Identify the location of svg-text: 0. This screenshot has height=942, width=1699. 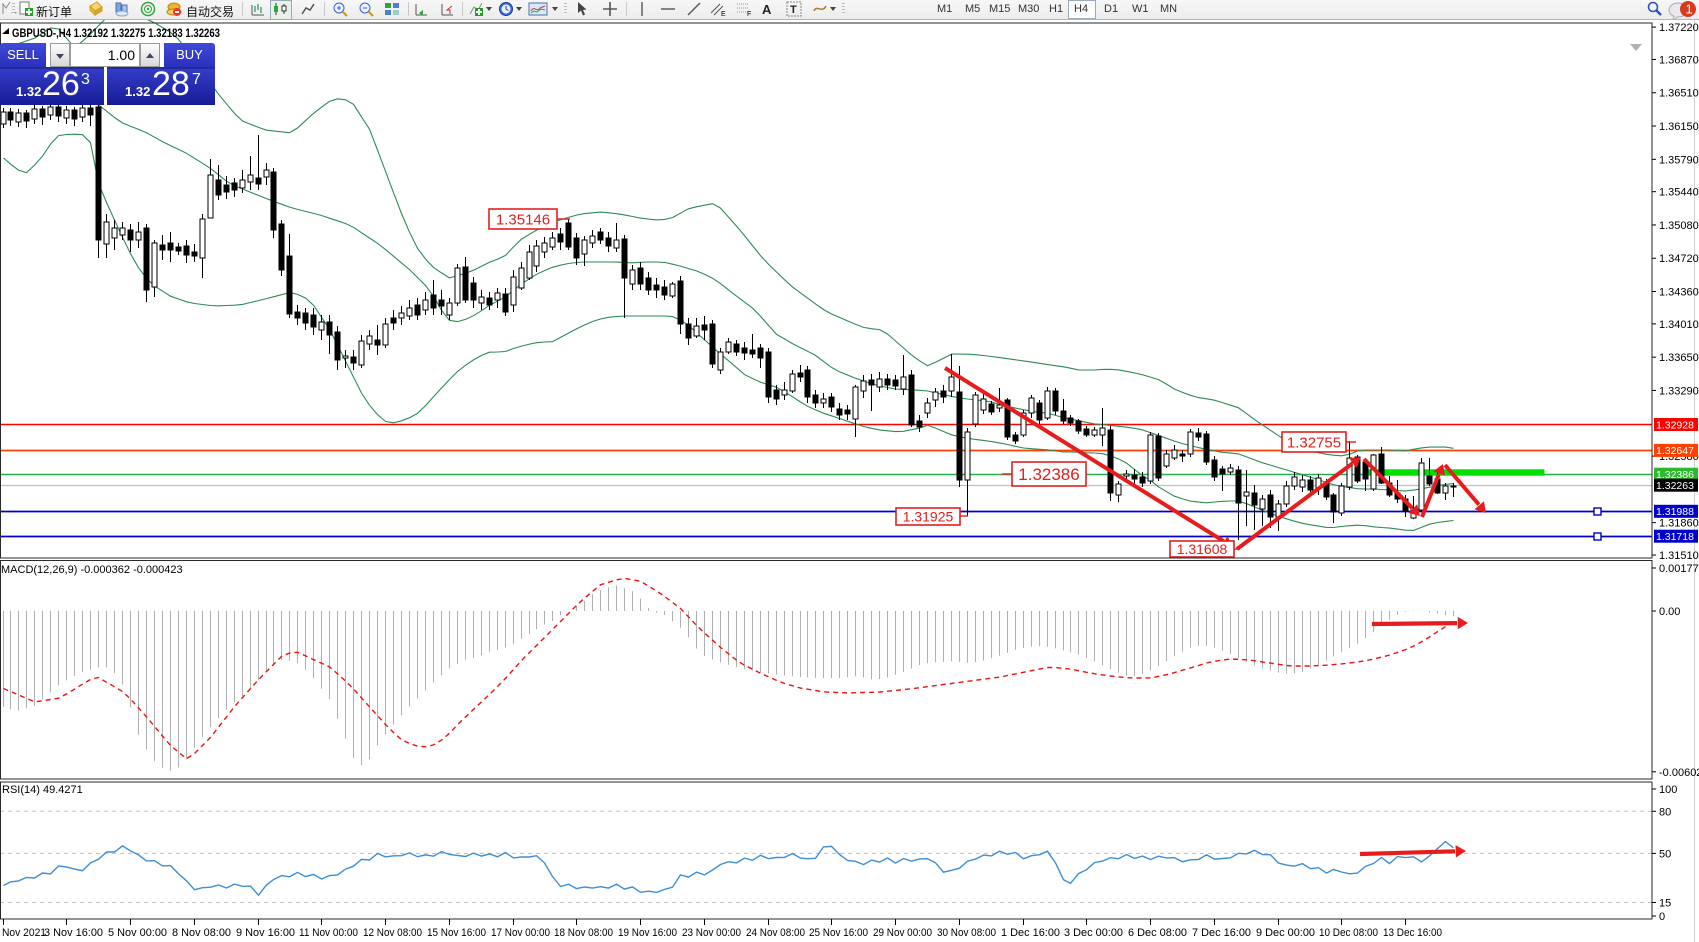
(1662, 917).